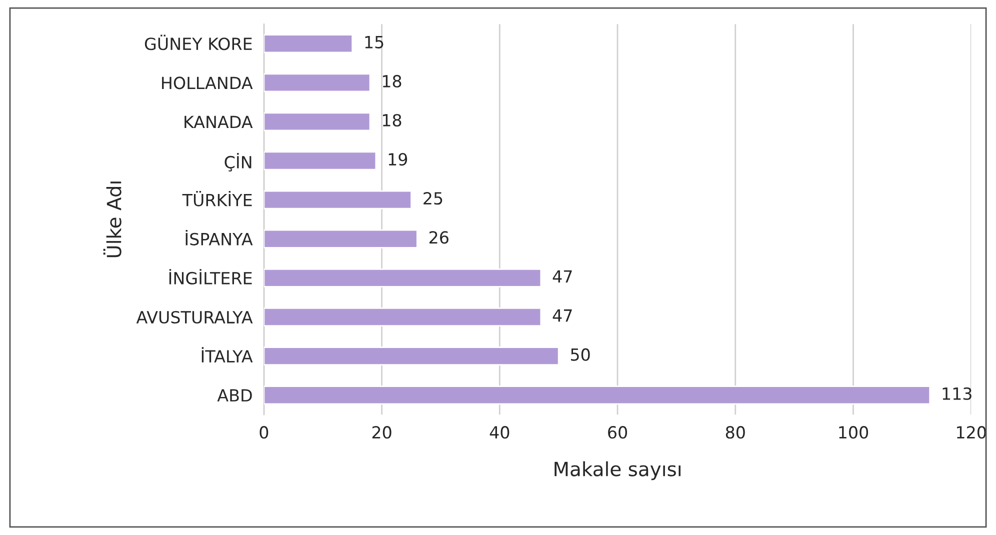  Describe the element at coordinates (238, 162) in the screenshot. I see `y-tick-label: ÇİN` at that location.